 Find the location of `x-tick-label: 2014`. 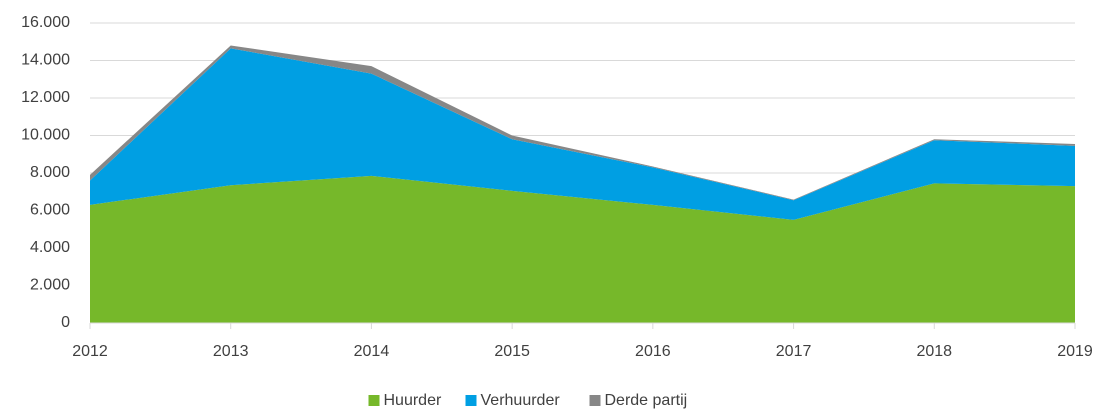

x-tick-label: 2014 is located at coordinates (372, 351).